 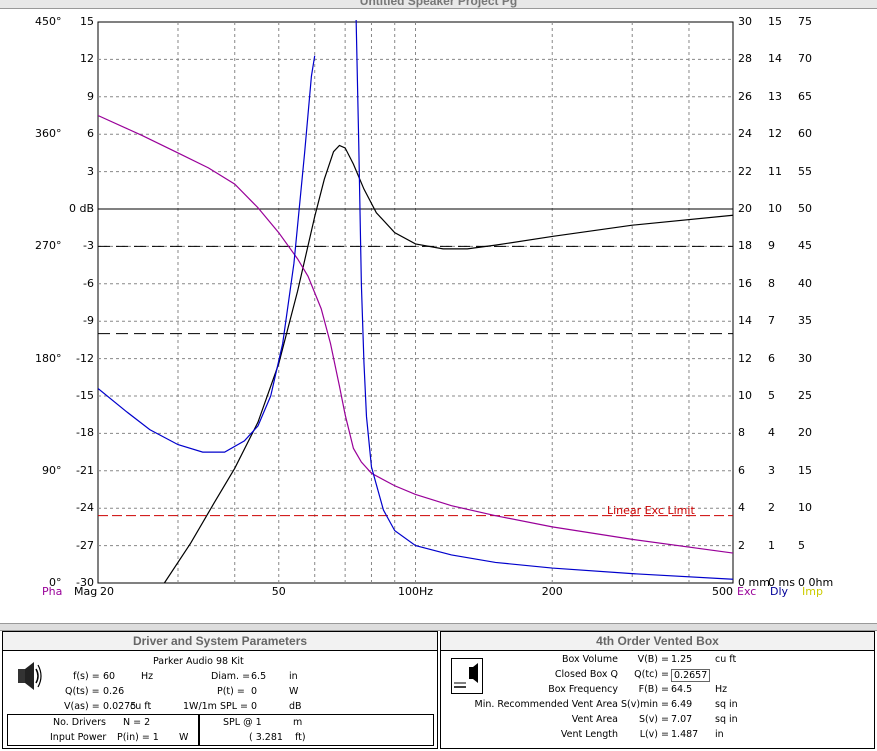 I want to click on imp-tick-label: 55, so click(x=805, y=171).